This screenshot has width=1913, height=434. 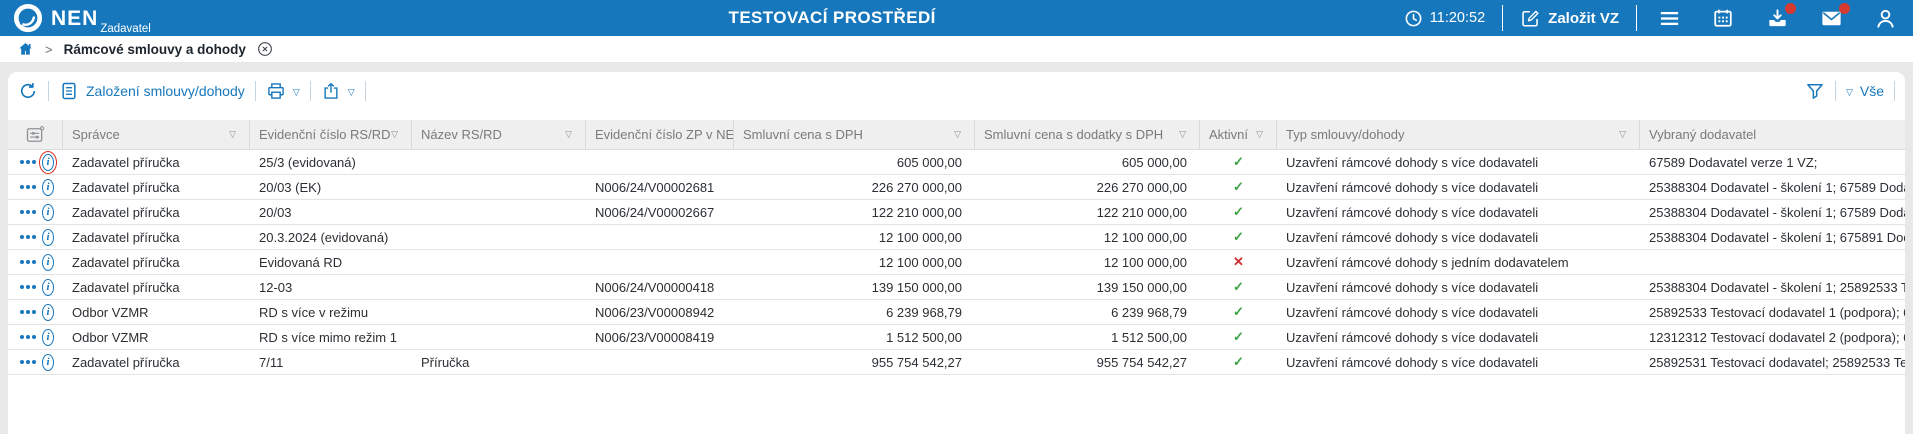 What do you see at coordinates (1781, 16) in the screenshot?
I see `downloads-button` at bounding box center [1781, 16].